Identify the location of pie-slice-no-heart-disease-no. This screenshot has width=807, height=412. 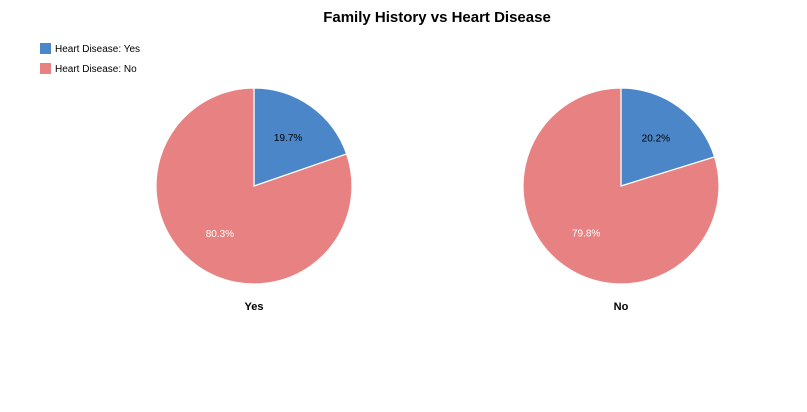
(621, 186).